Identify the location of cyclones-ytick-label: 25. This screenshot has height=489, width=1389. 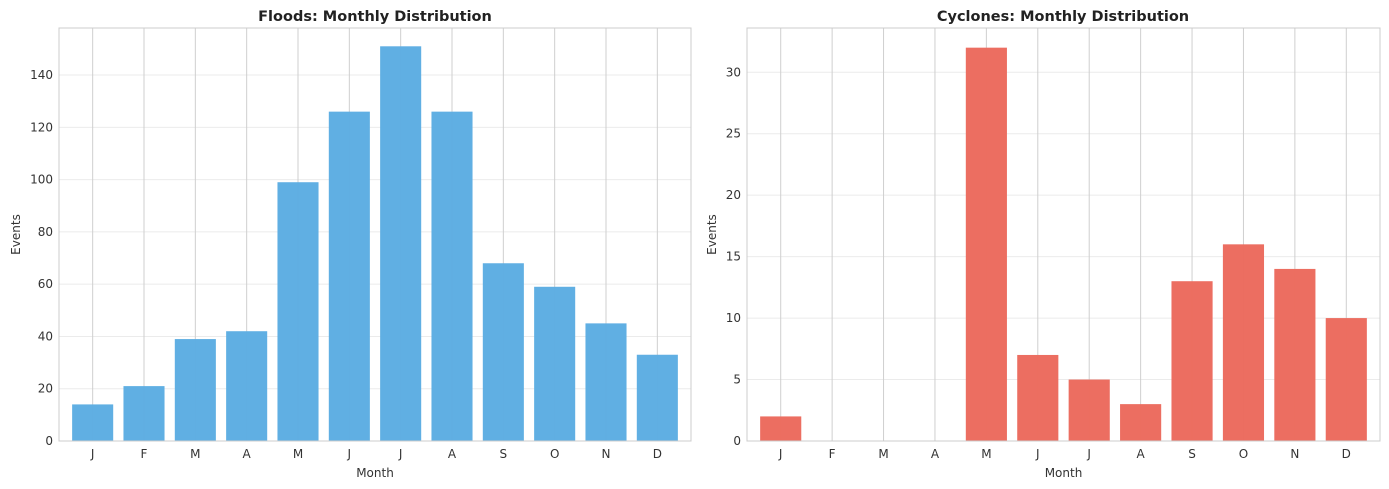
(733, 134).